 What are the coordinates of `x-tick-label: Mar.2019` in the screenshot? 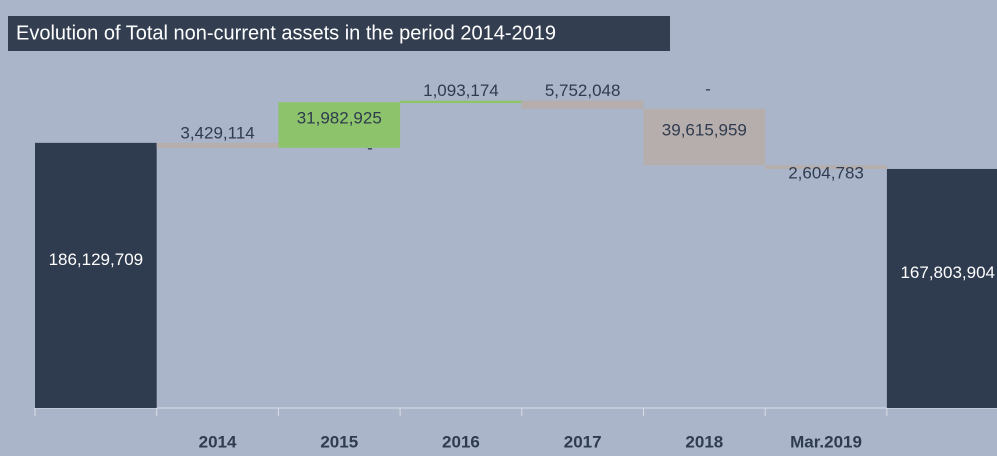 It's located at (826, 441).